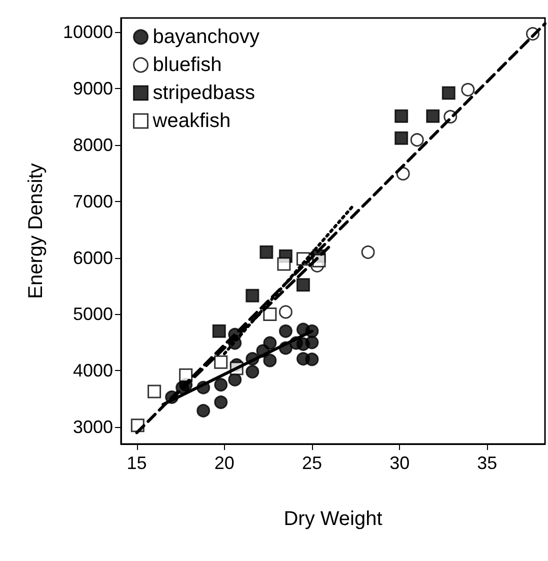  Describe the element at coordinates (92, 201) in the screenshot. I see `y-tick-label: 7000` at that location.